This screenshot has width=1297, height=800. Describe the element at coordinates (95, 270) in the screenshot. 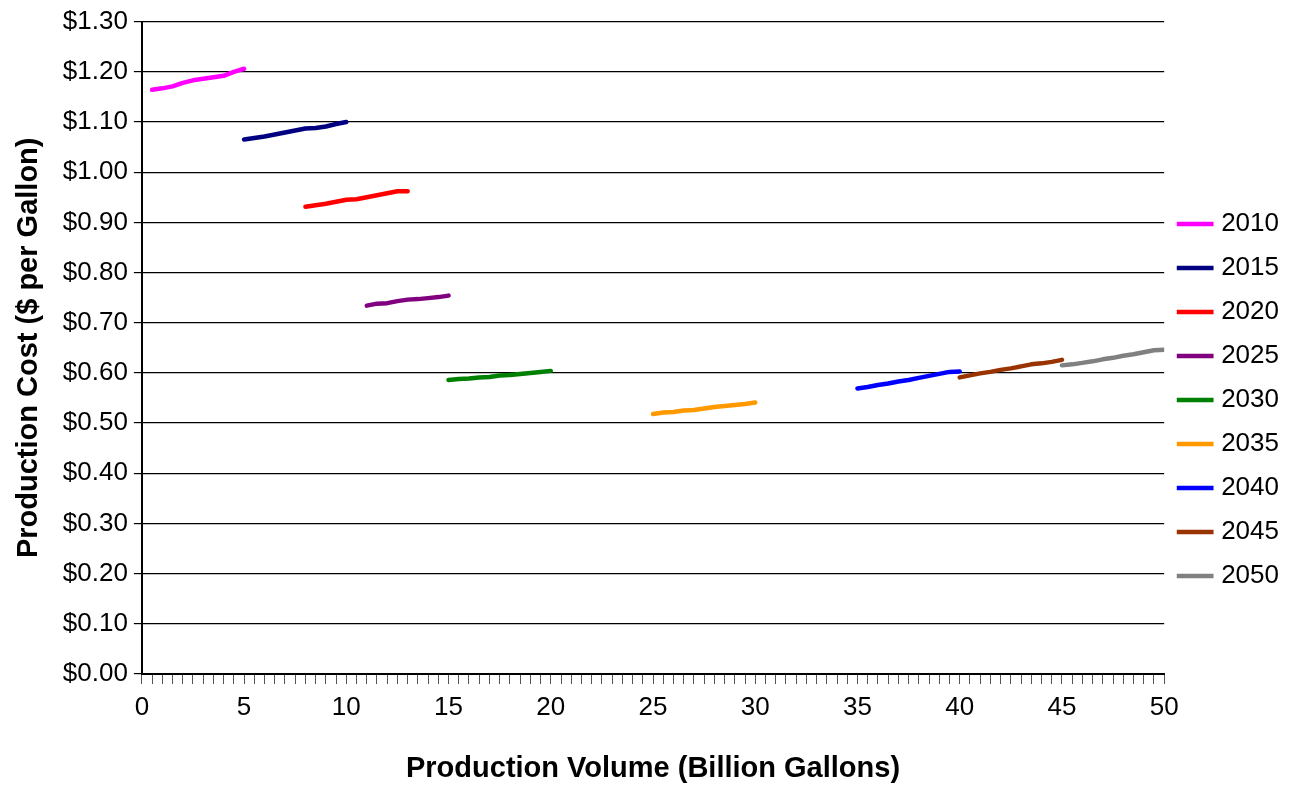

I see `y-tick-label: $0.80` at that location.